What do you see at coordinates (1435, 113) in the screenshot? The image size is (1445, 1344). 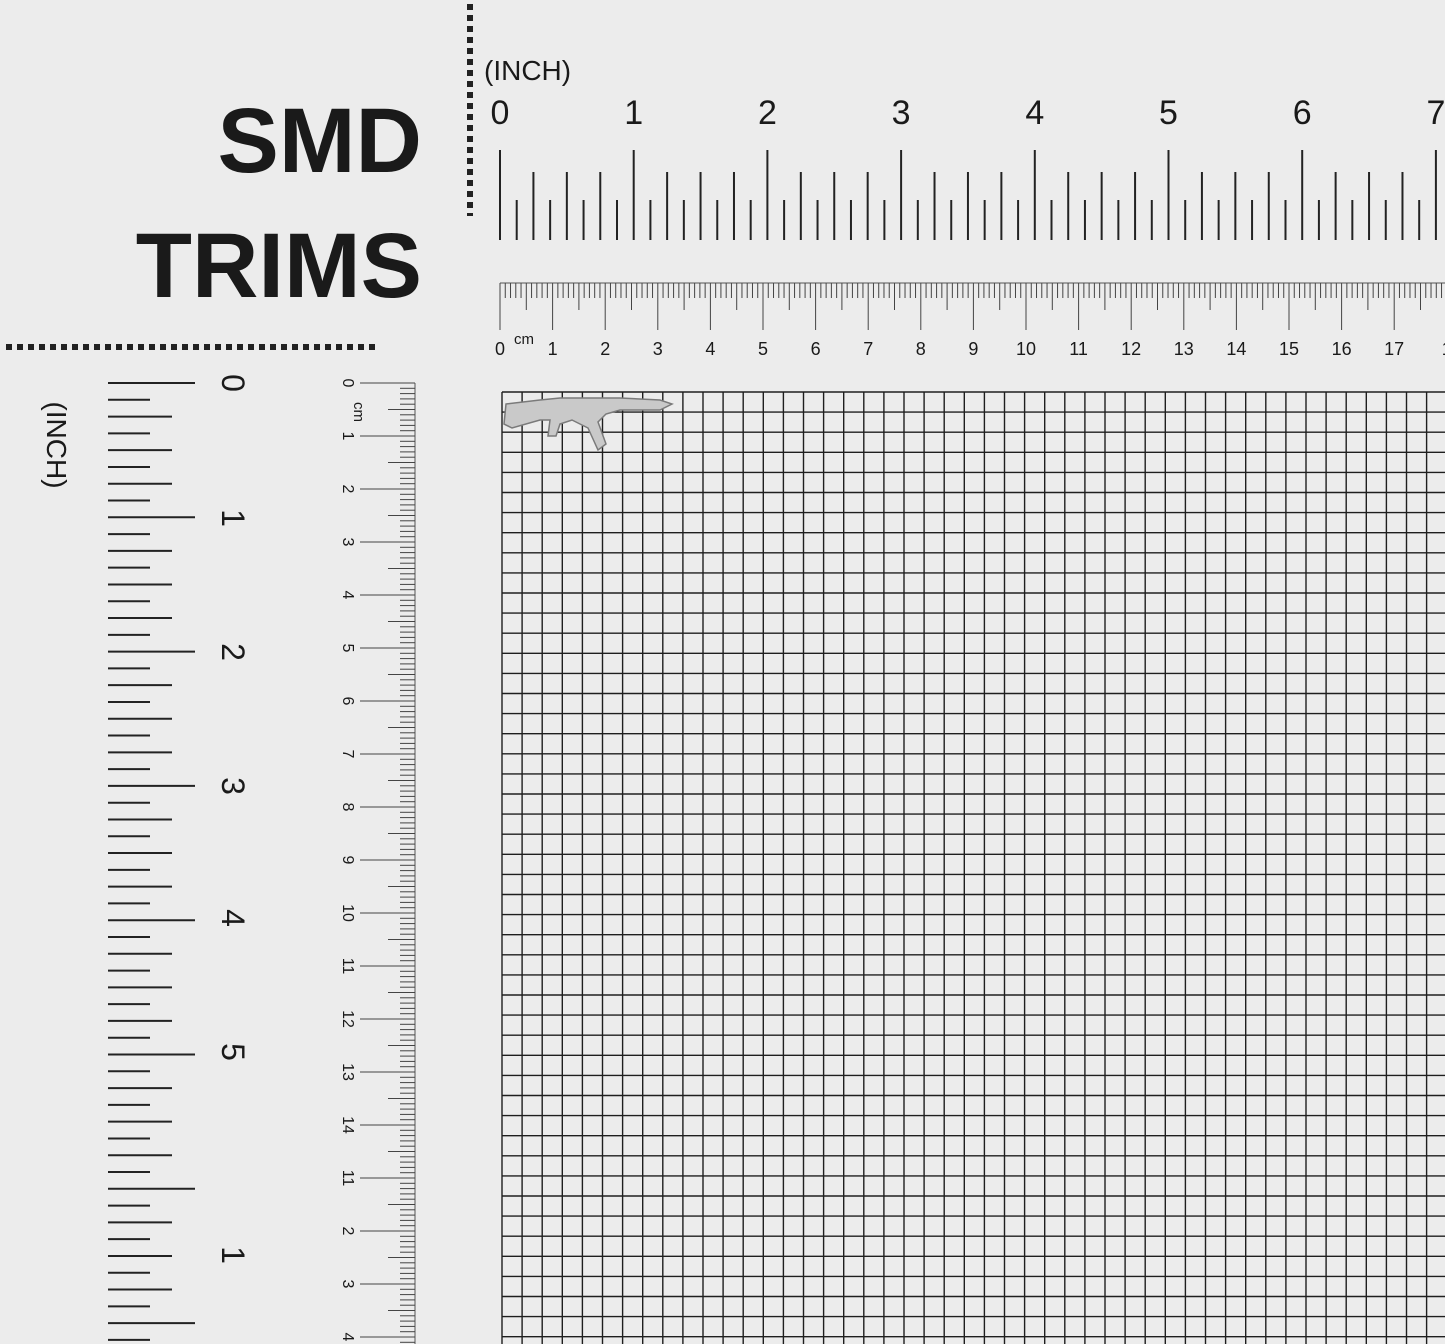 I see `inch-label: 7` at bounding box center [1435, 113].